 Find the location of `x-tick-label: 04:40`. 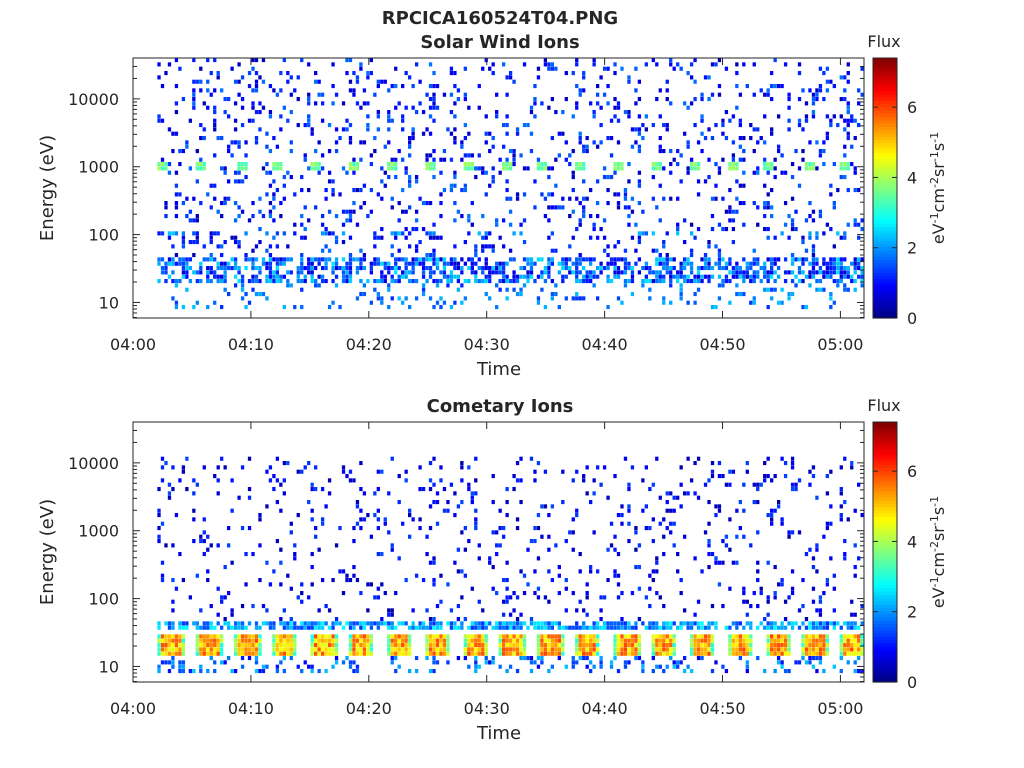

x-tick-label: 04:40 is located at coordinates (605, 708).